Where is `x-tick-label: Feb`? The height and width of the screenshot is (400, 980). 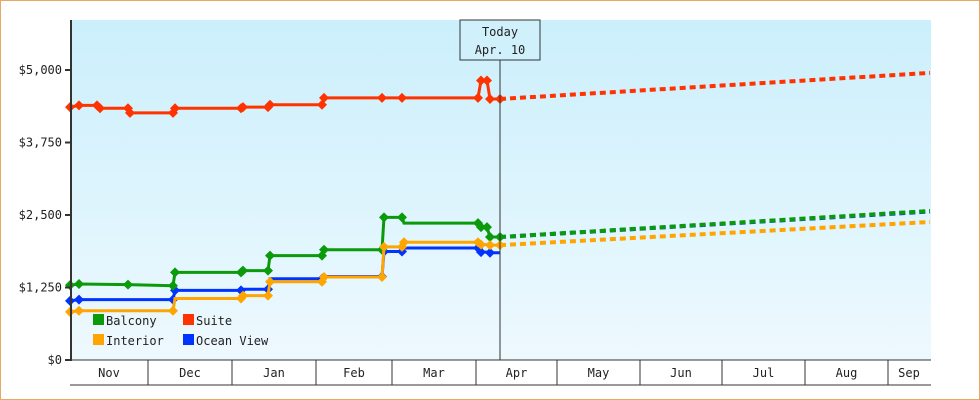
x-tick-label: Feb is located at coordinates (354, 373).